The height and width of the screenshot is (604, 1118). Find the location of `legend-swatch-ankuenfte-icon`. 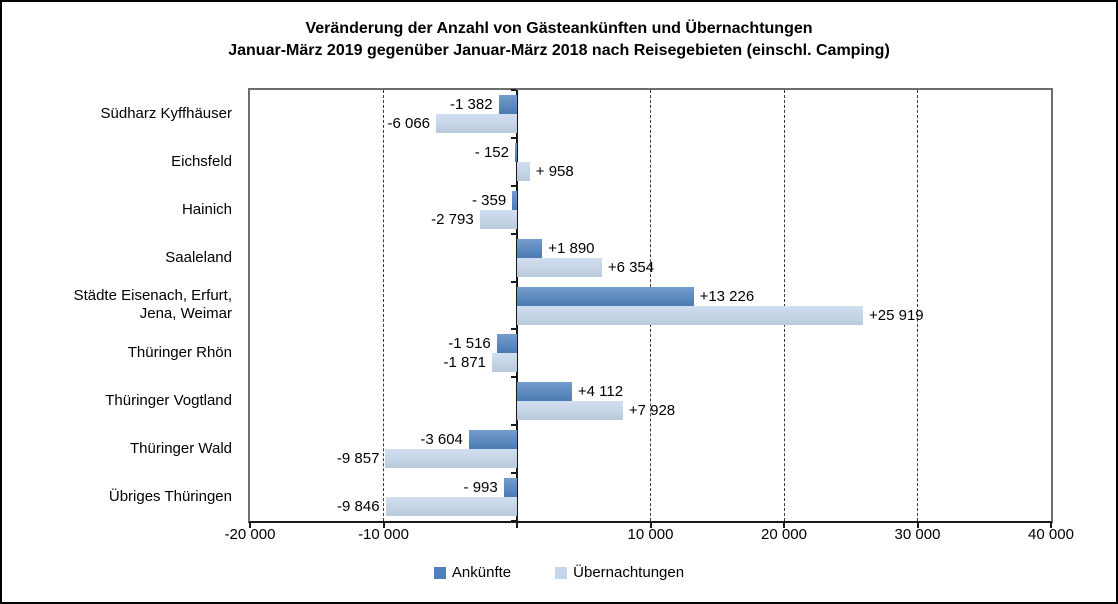

legend-swatch-ankuenfte-icon is located at coordinates (439, 572).